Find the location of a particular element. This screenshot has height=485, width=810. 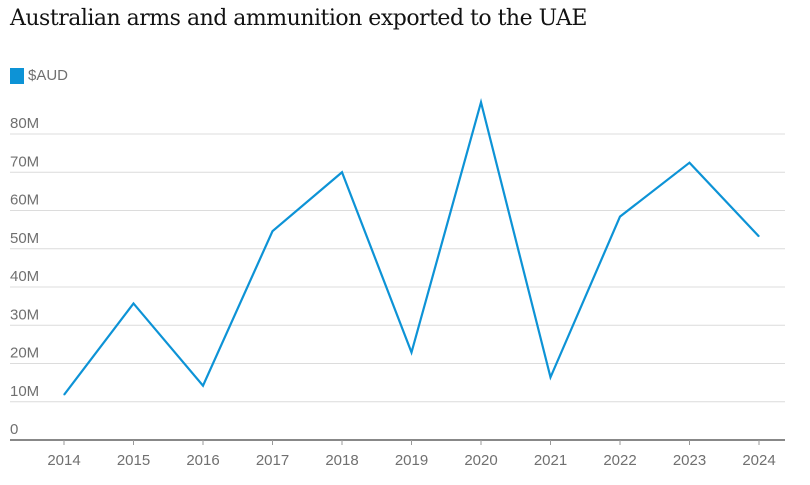

x-tick-label: 2020 is located at coordinates (480, 460).